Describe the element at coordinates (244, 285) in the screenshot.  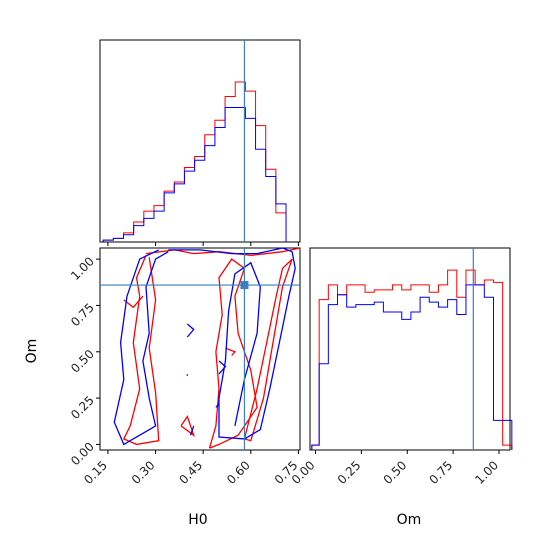
I see `truth-marker` at that location.